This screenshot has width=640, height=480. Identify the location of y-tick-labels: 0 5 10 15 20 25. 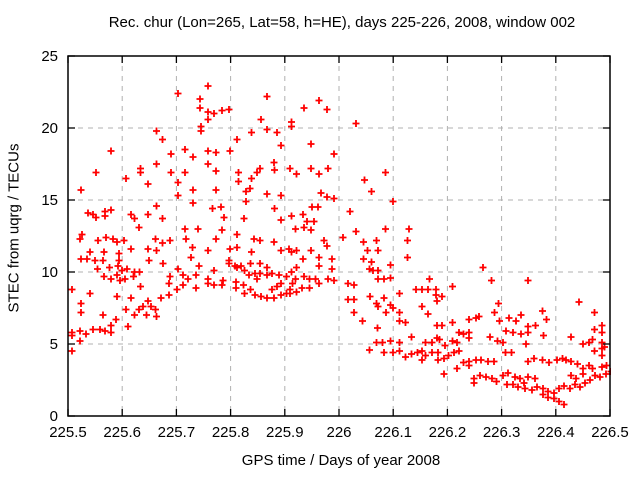
(49, 236).